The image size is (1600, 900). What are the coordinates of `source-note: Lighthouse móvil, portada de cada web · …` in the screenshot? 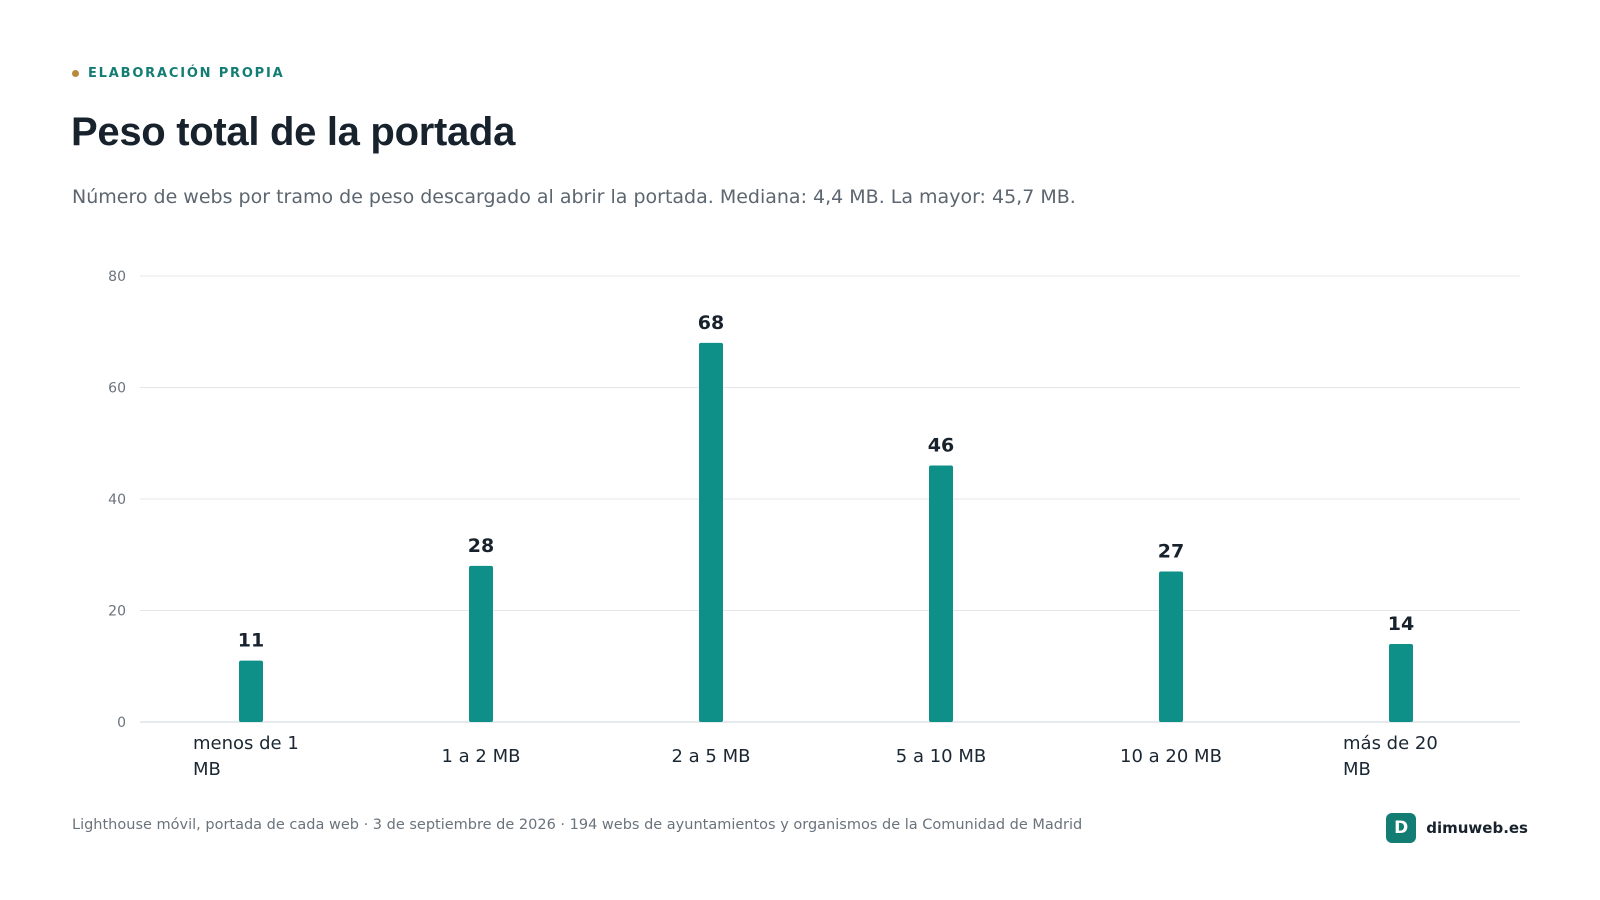 It's located at (577, 825).